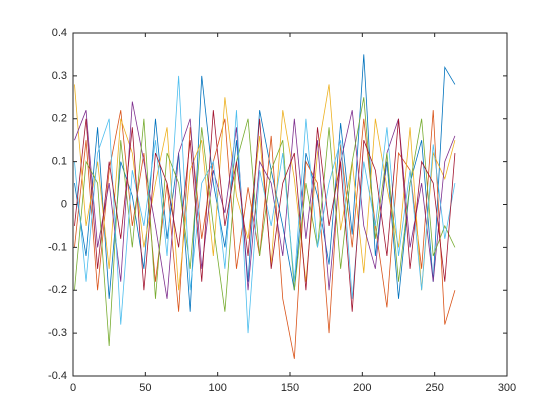 The image size is (560, 420). What do you see at coordinates (64, 204) in the screenshot?
I see `y-tick-label: 0` at bounding box center [64, 204].